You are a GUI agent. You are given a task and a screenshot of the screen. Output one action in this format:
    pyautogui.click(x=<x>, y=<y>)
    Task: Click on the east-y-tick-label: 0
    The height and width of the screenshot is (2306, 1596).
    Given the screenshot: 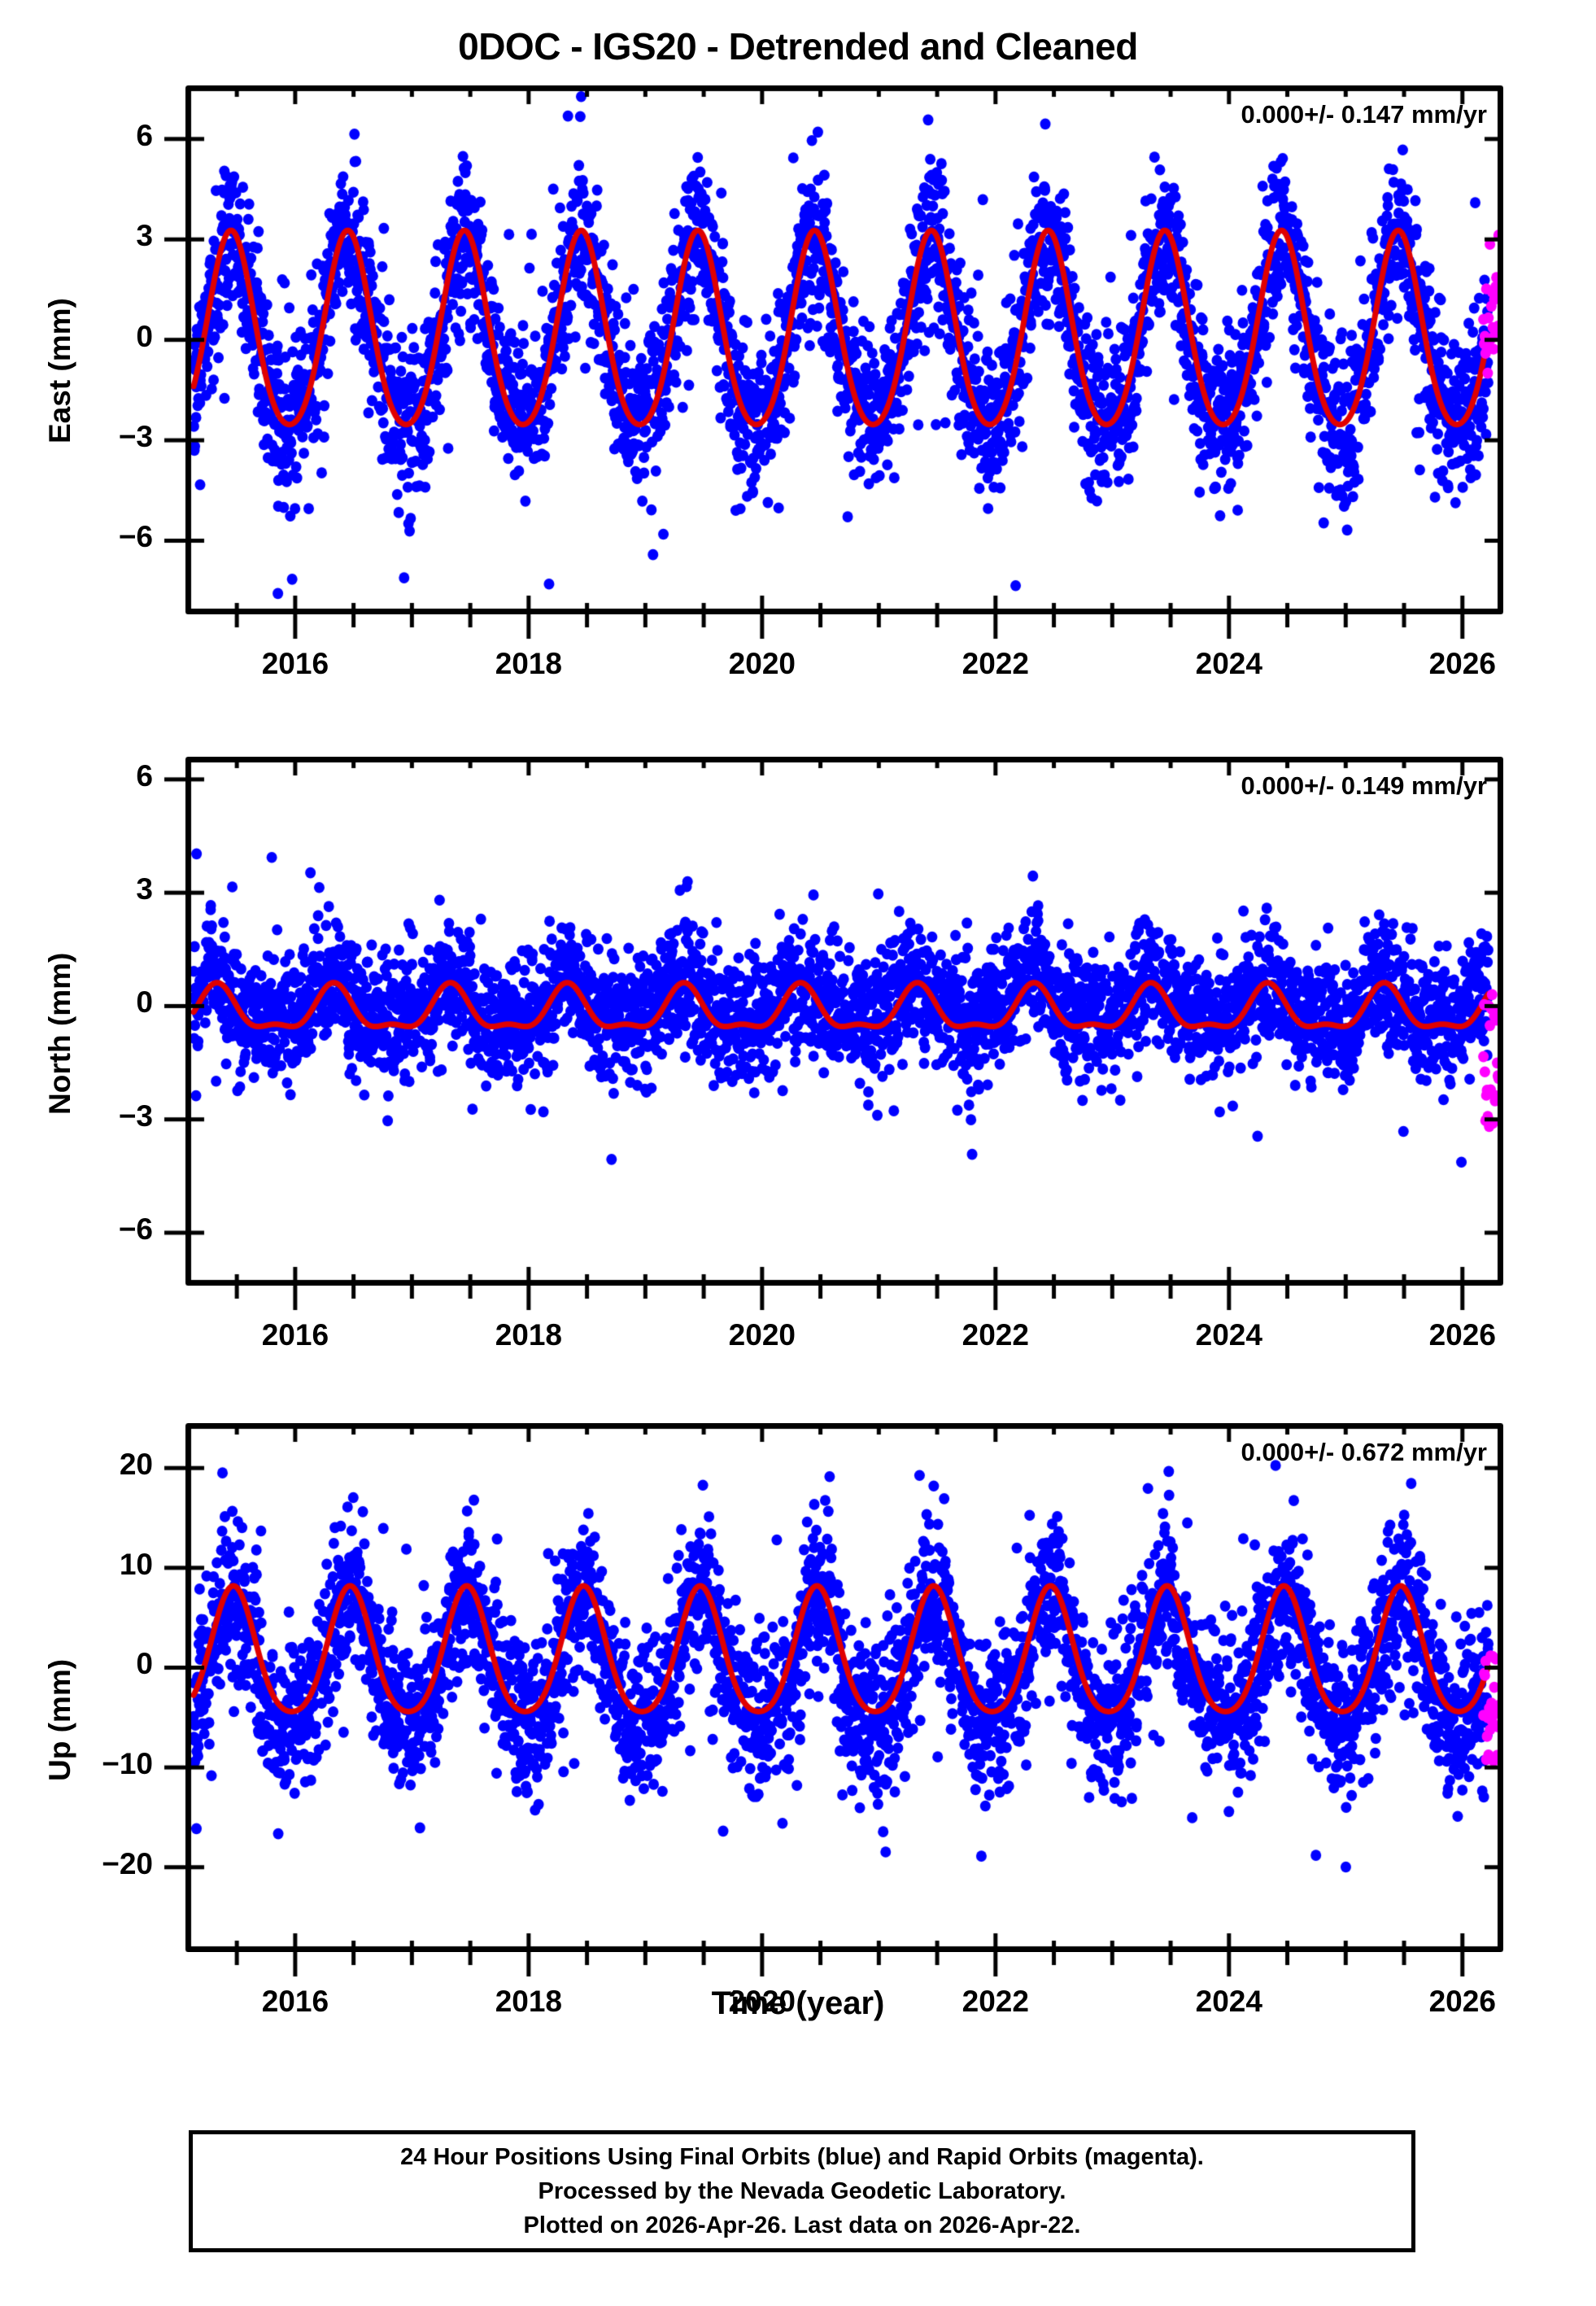 What is the action you would take?
    pyautogui.click(x=144, y=336)
    